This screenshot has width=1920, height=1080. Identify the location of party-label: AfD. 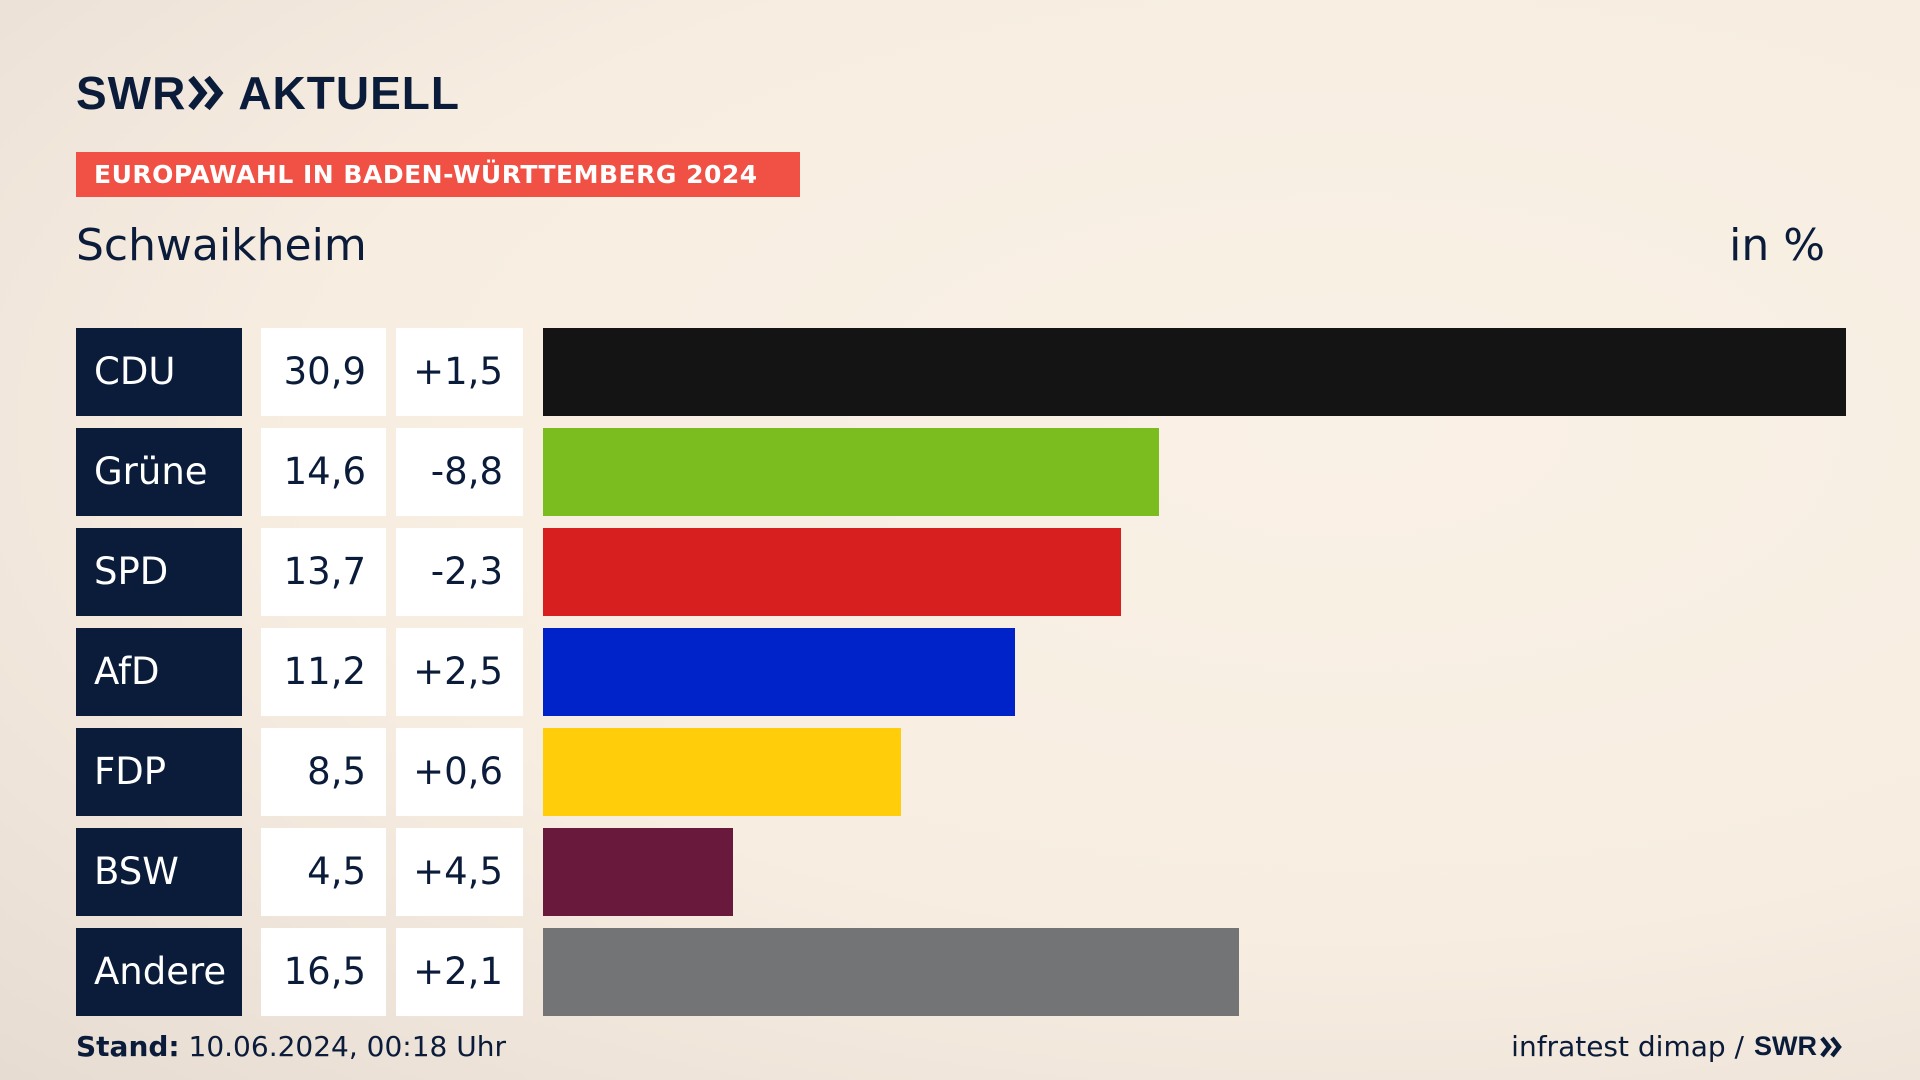
(159, 672).